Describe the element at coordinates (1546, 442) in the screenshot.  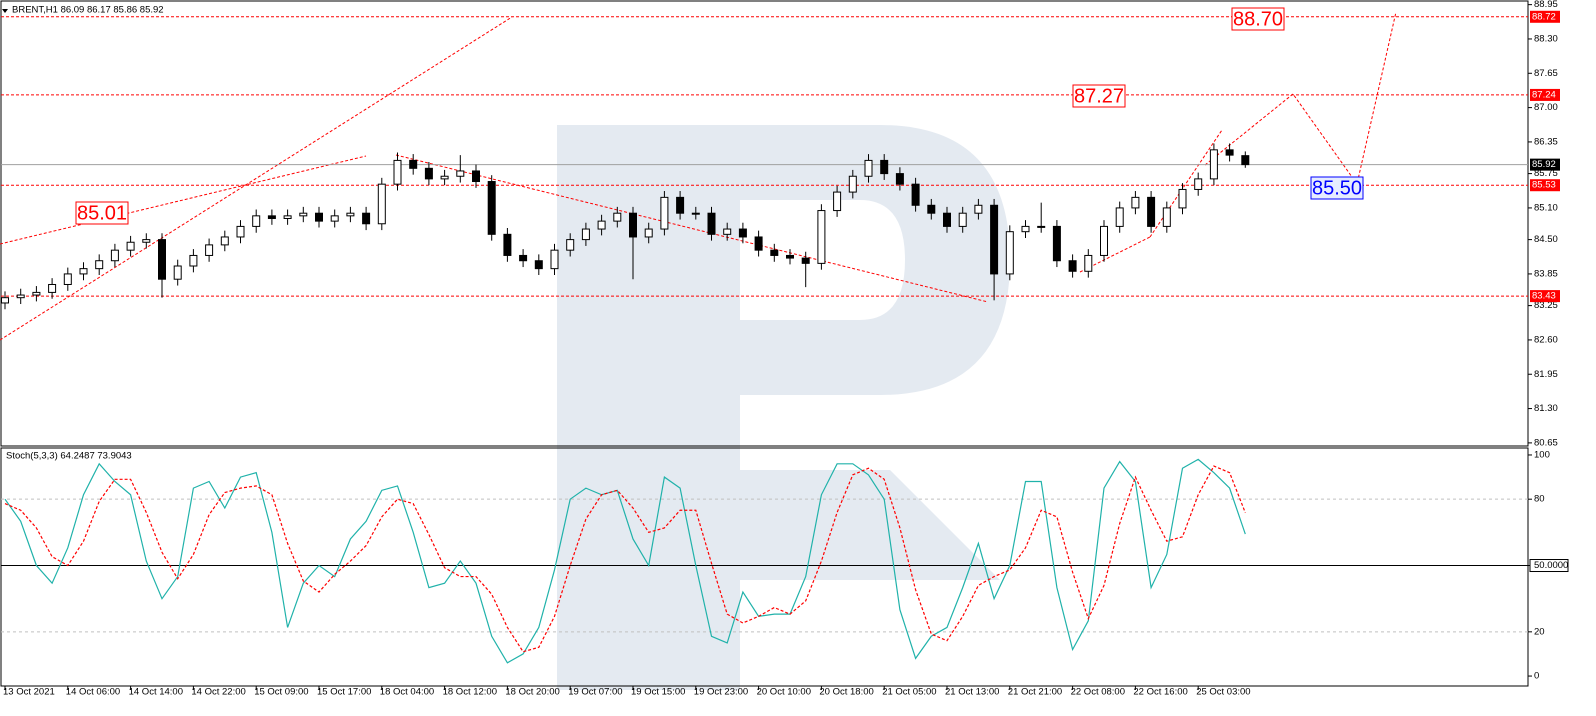
I see `y-tick-label: 80.65` at that location.